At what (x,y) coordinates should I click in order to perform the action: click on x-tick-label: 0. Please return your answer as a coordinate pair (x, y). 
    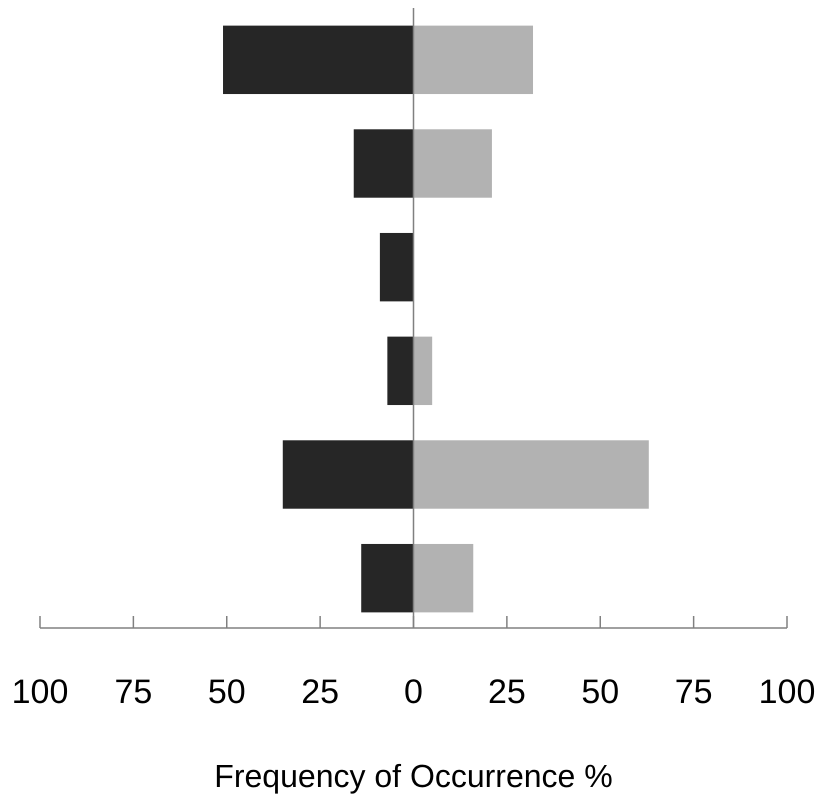
    Looking at the image, I should click on (413, 692).